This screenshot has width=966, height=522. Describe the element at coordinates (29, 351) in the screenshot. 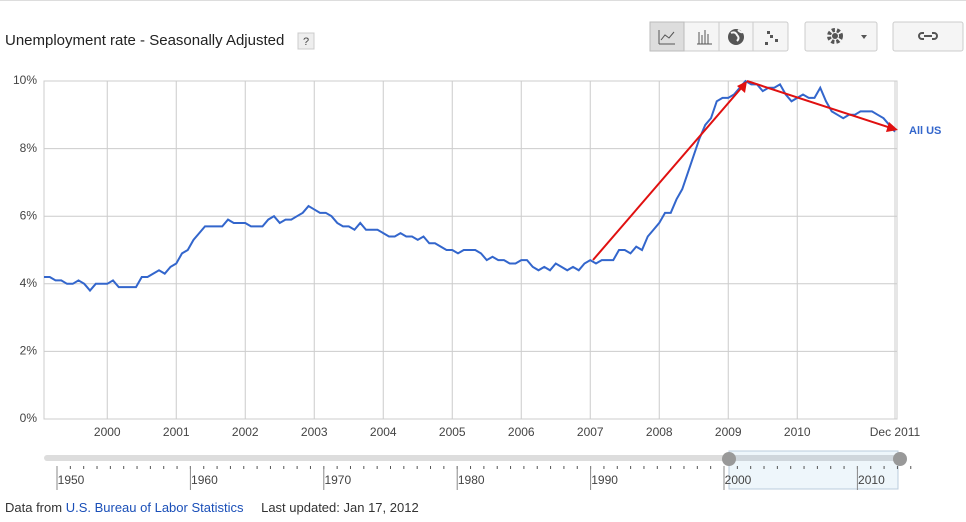

I see `y-tick-label: 2%` at that location.